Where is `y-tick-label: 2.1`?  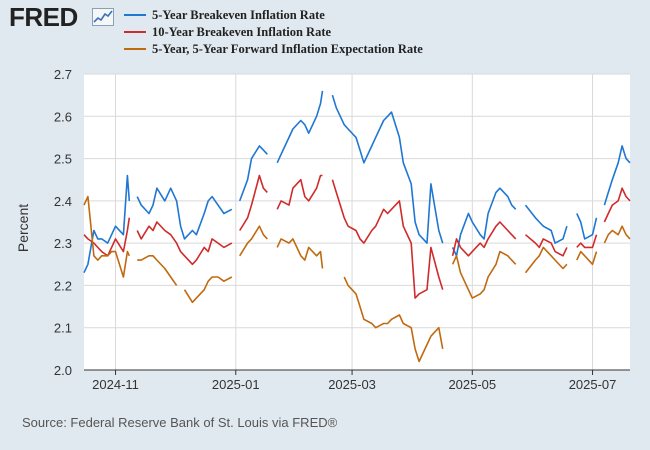 y-tick-label: 2.1 is located at coordinates (63, 328).